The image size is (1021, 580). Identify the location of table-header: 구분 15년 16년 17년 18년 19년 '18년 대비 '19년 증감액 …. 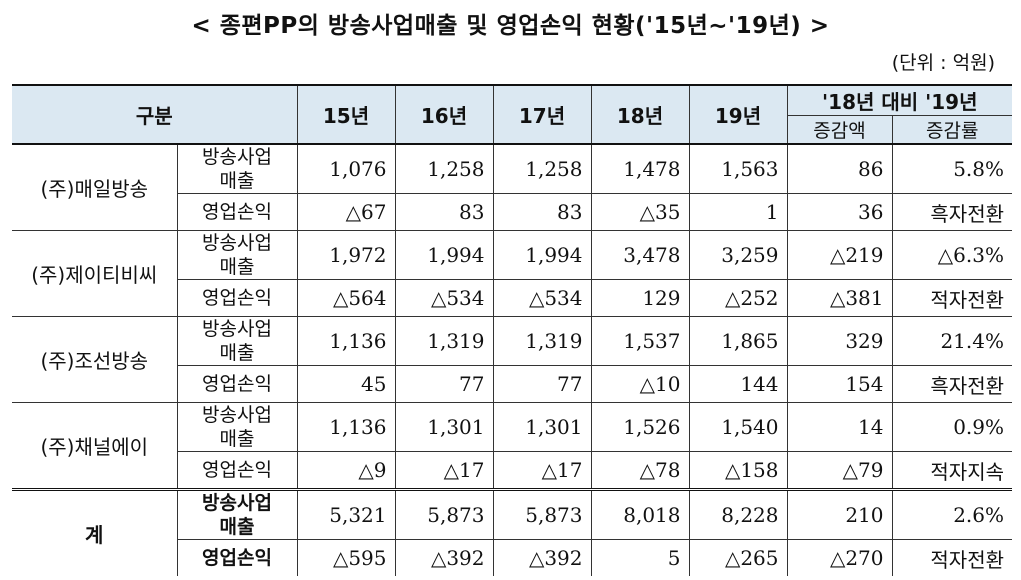
(512, 114).